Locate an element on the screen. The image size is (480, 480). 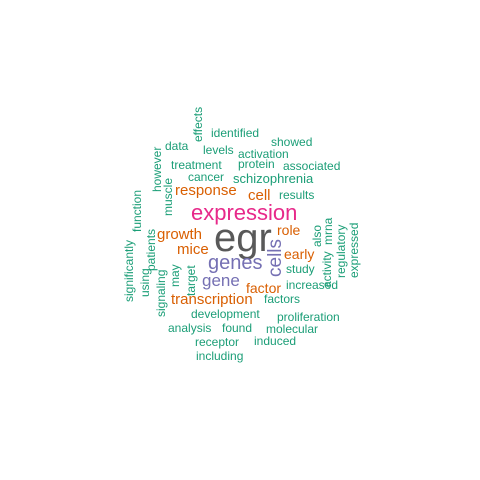
word-development: development is located at coordinates (225, 314).